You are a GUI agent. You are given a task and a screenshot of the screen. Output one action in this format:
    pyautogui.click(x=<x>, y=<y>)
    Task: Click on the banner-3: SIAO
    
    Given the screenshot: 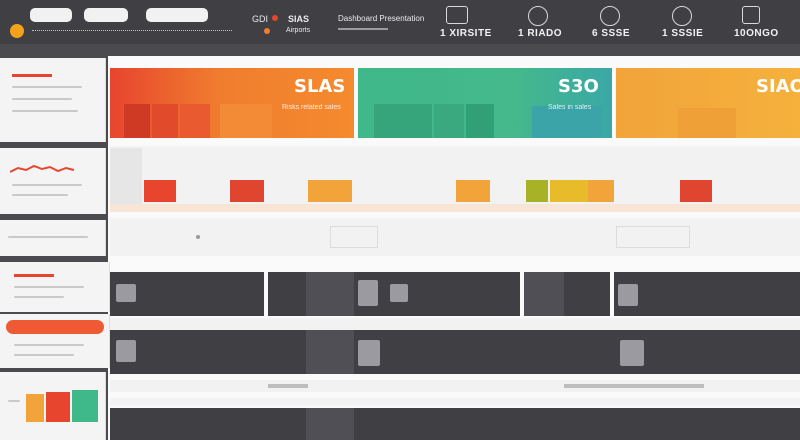 What is the action you would take?
    pyautogui.click(x=708, y=103)
    